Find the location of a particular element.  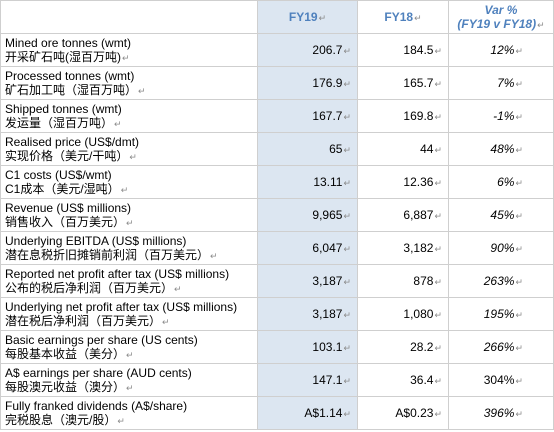

variance-value: 6%↵ is located at coordinates (501, 182).